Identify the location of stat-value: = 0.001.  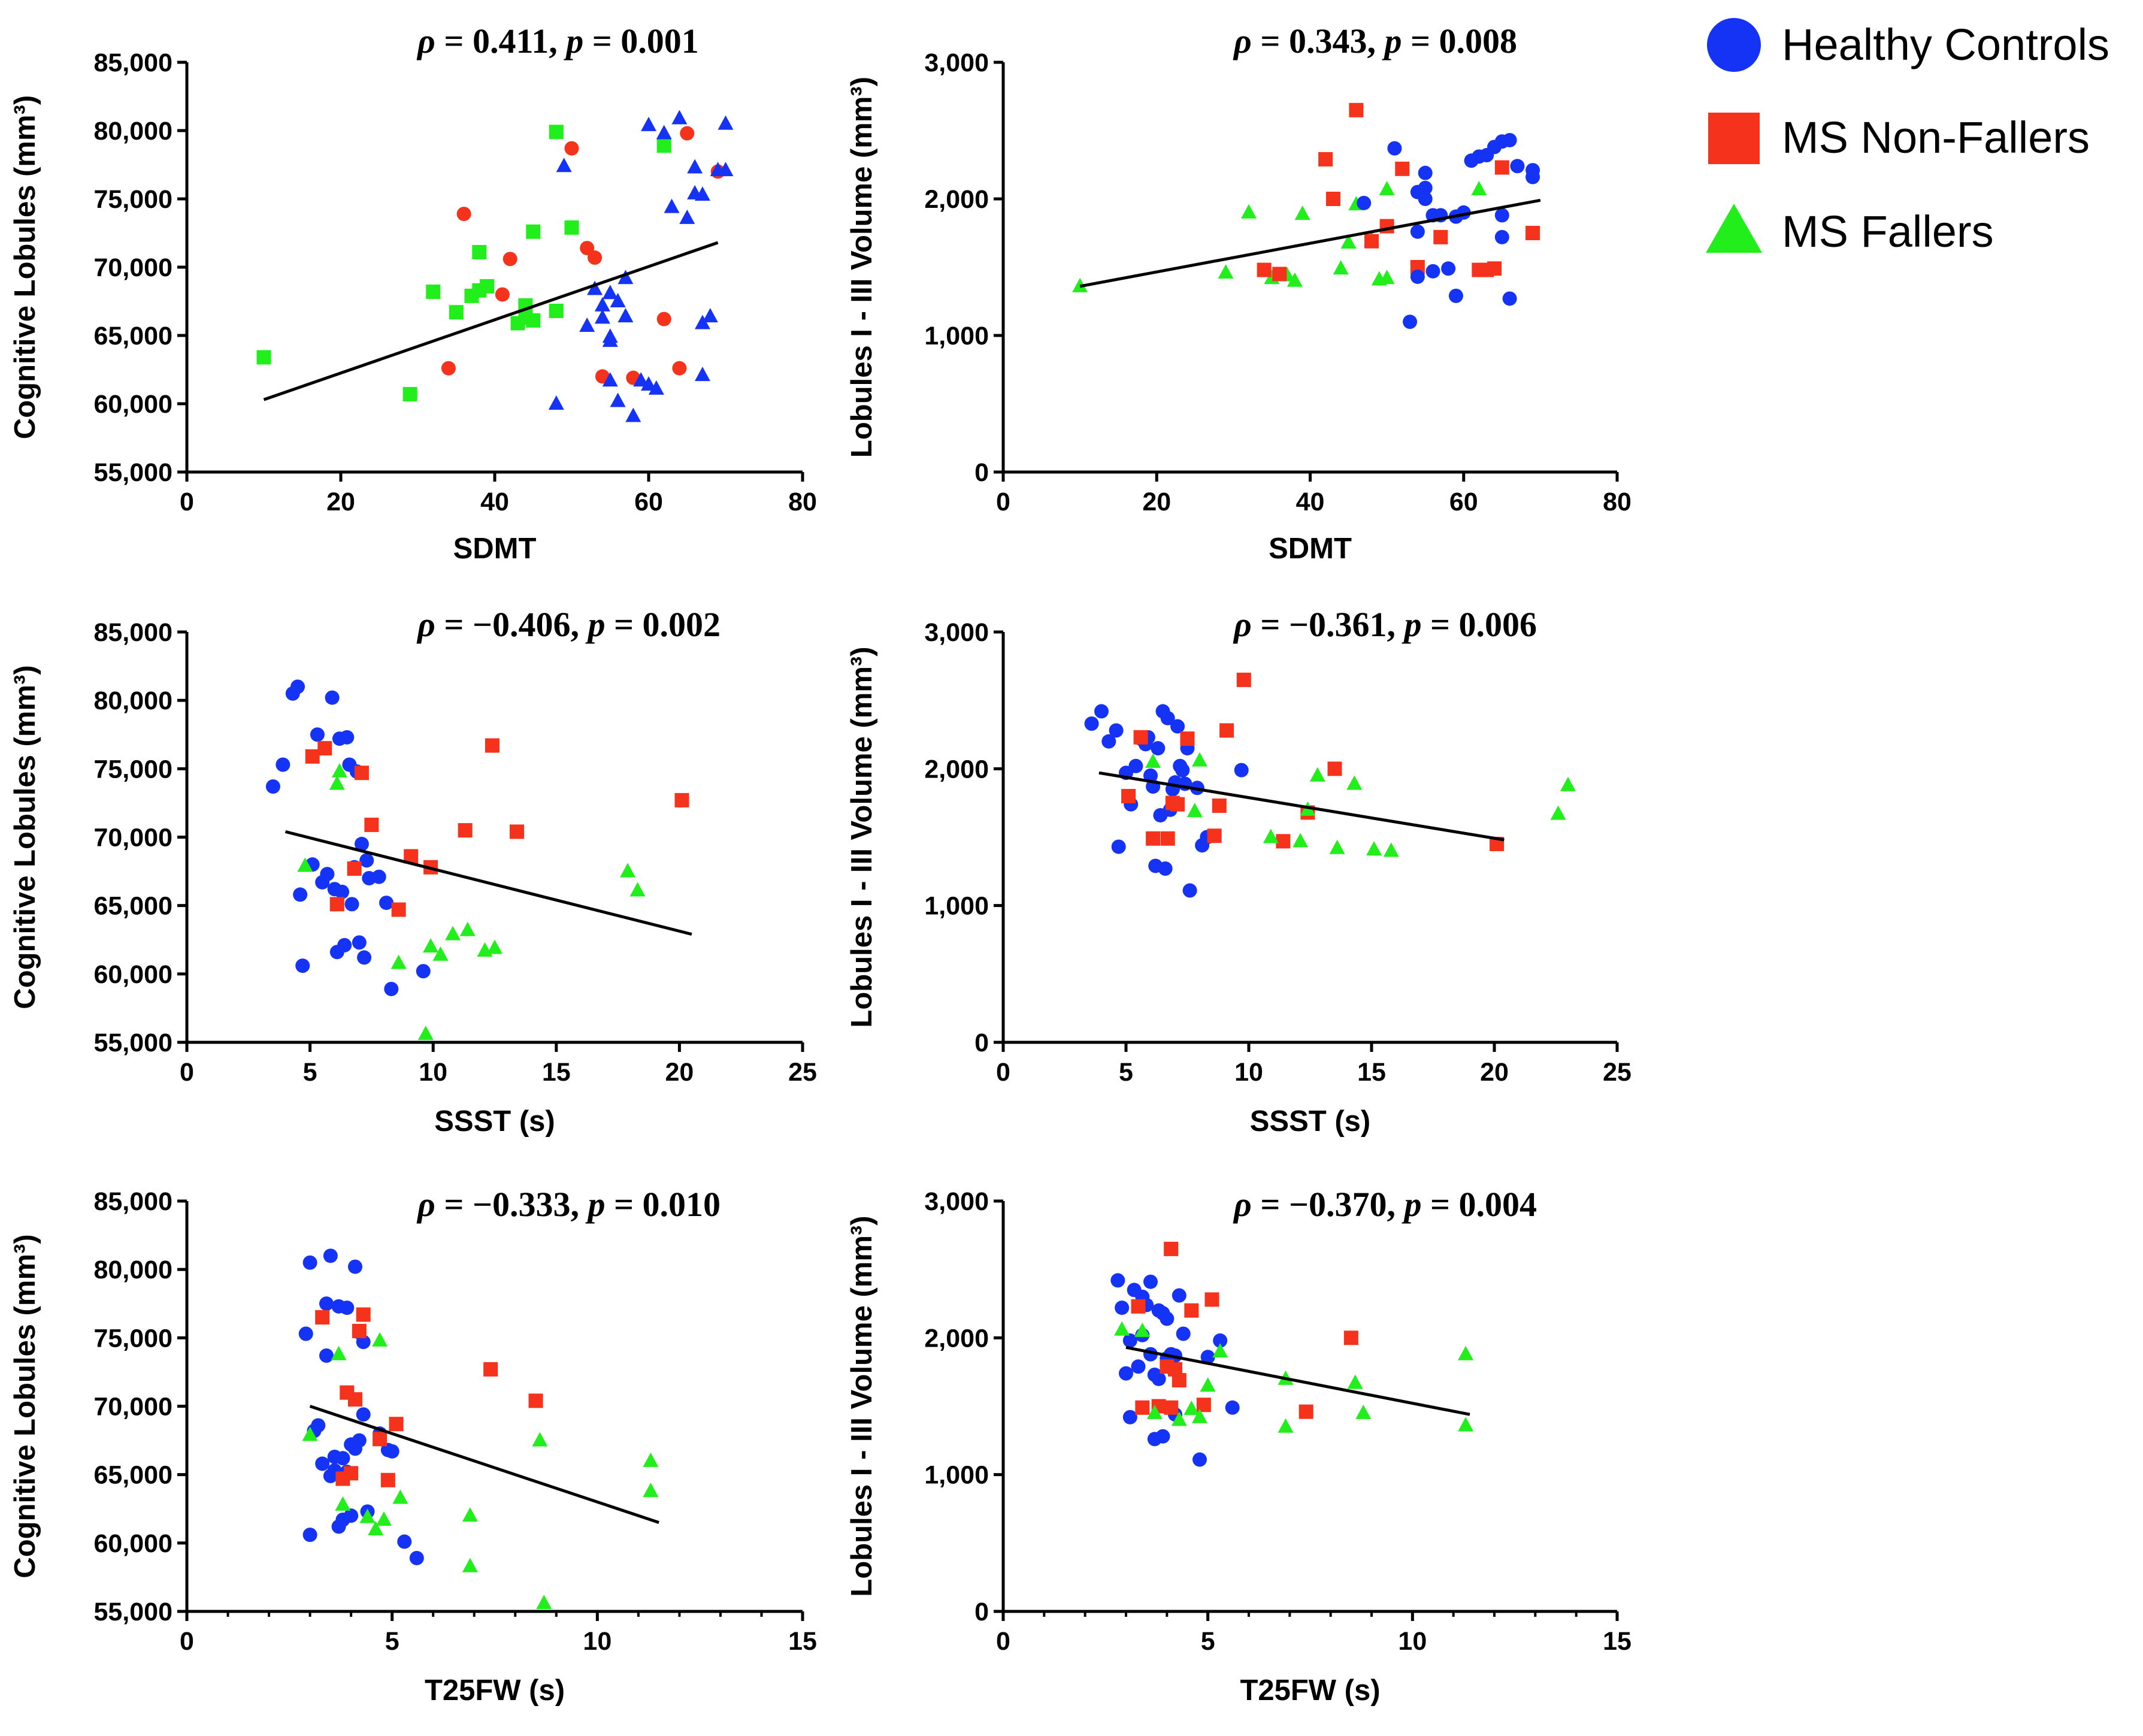
(641, 41).